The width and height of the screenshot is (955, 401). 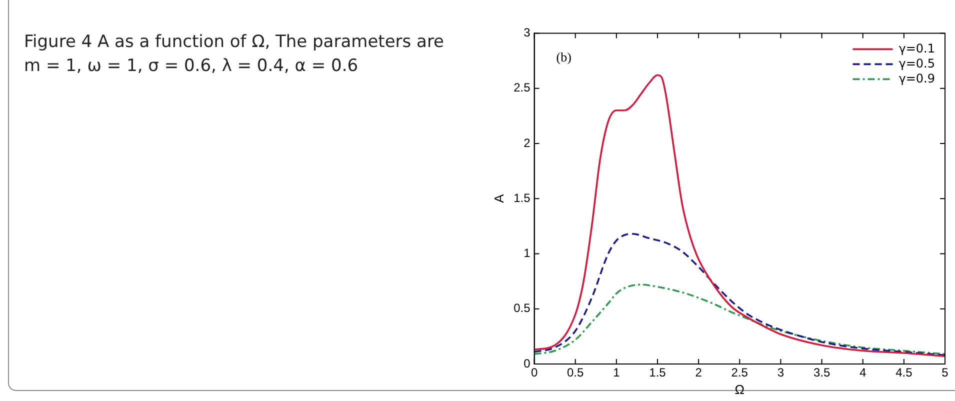 I want to click on y-tick-label: 0, so click(x=527, y=363).